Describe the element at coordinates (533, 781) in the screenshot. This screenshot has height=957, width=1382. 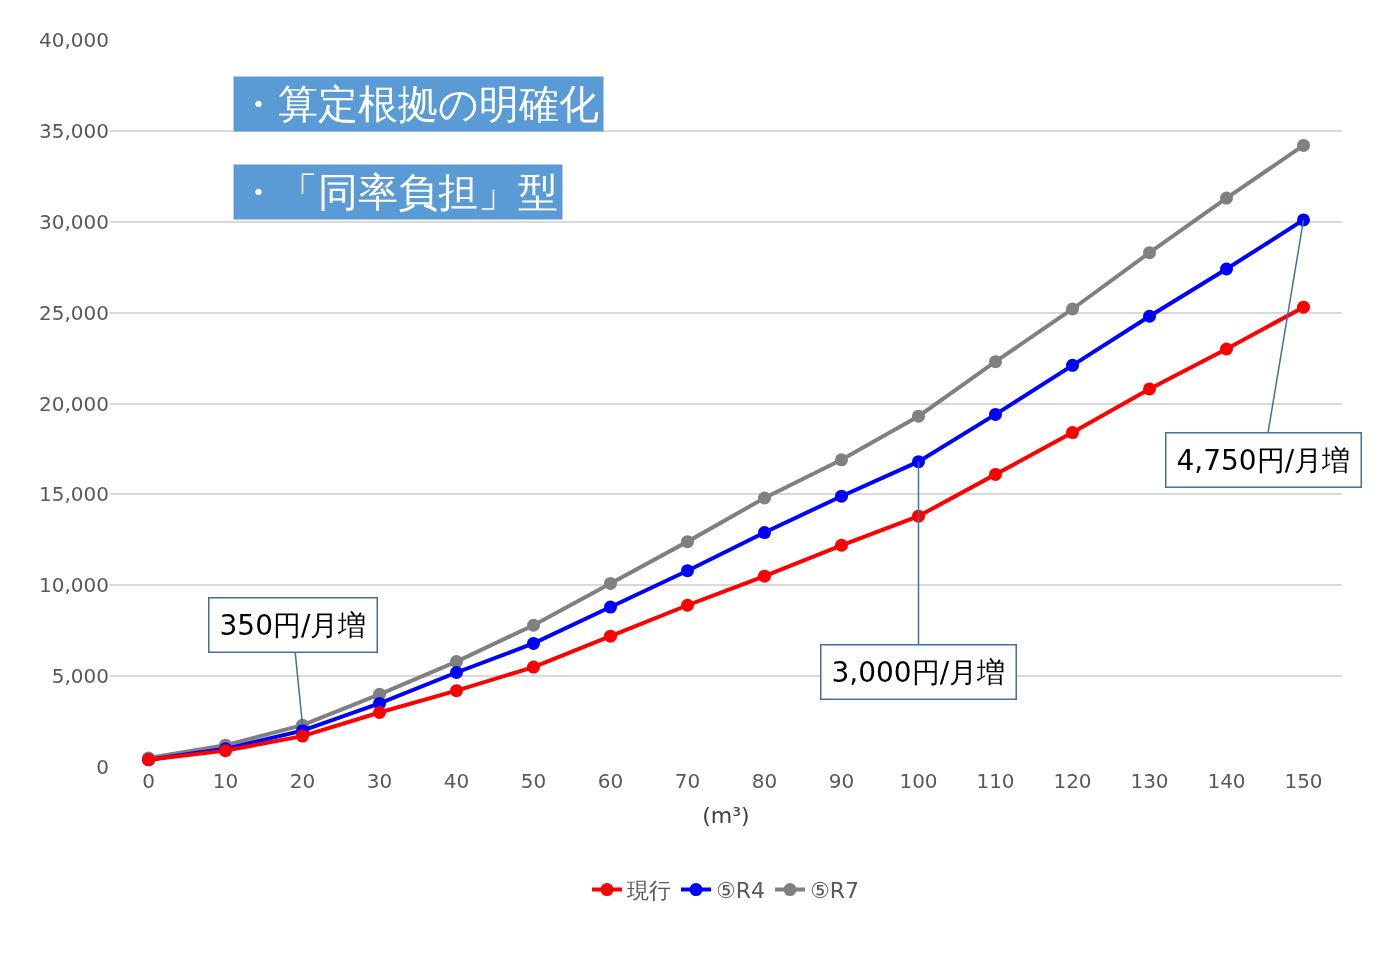
I see `x-tick-label: 50` at that location.